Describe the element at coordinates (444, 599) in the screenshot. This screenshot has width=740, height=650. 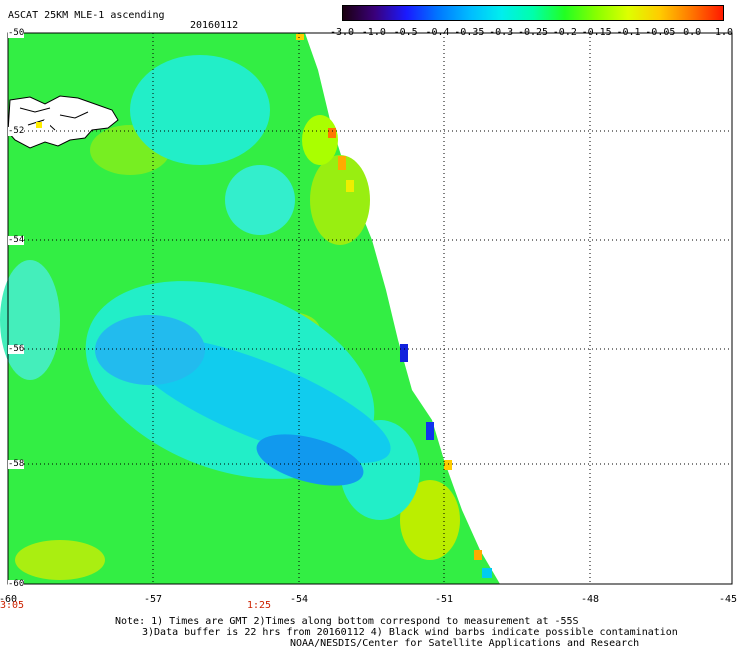
I see `longitude-label: -51` at that location.